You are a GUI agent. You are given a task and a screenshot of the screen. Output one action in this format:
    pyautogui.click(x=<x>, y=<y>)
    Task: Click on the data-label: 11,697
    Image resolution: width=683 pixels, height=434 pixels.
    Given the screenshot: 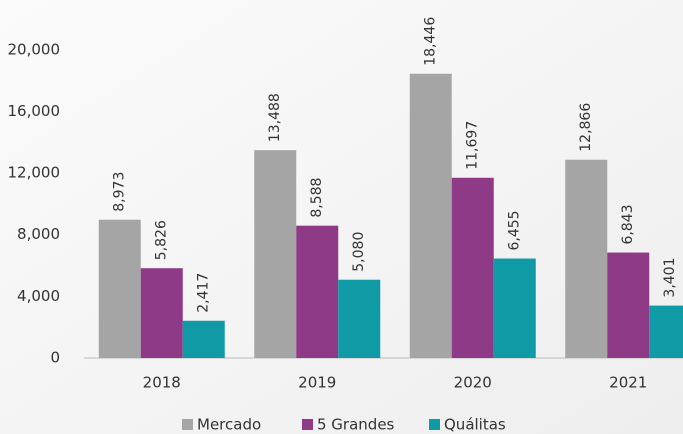 What is the action you would take?
    pyautogui.click(x=473, y=145)
    